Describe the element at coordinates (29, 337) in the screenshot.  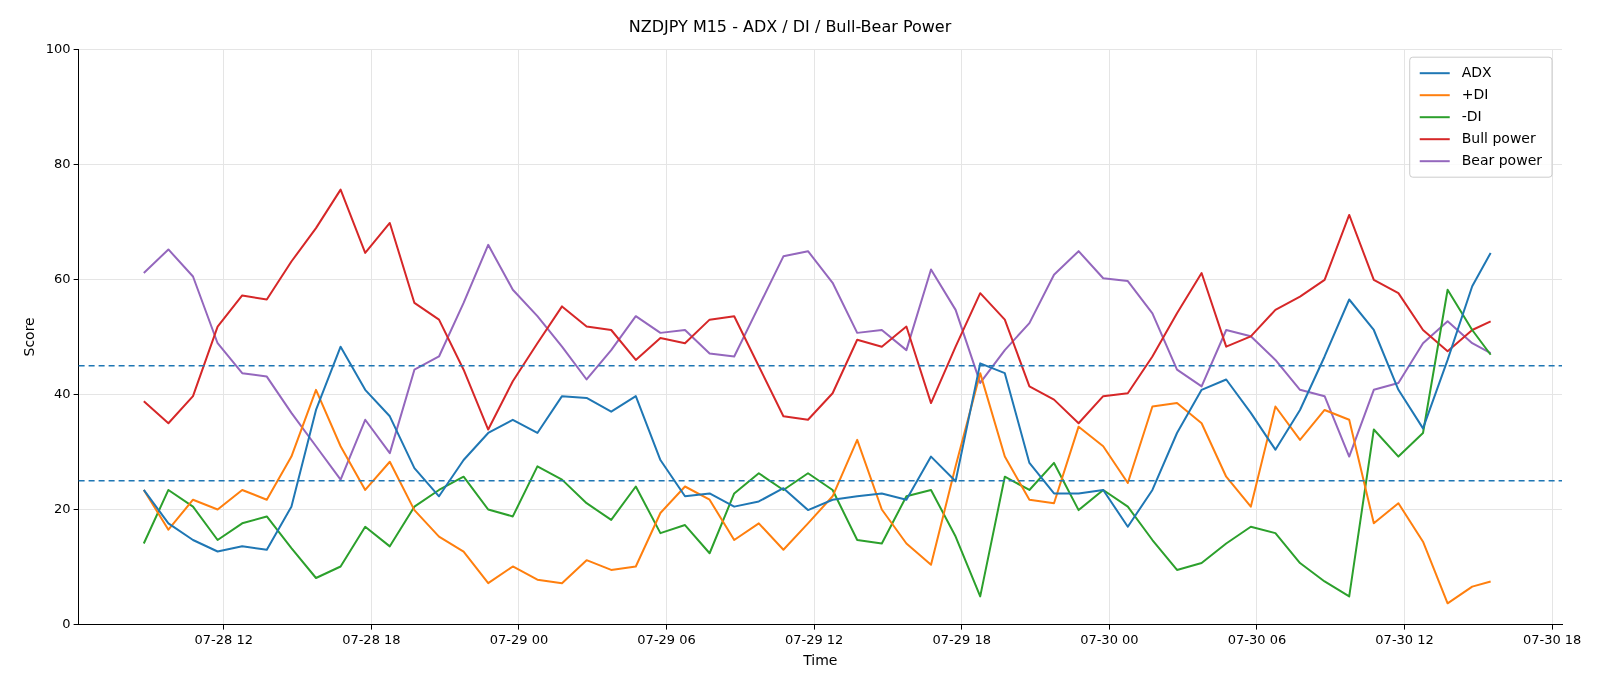
I see `y-axis-title: Score` at that location.